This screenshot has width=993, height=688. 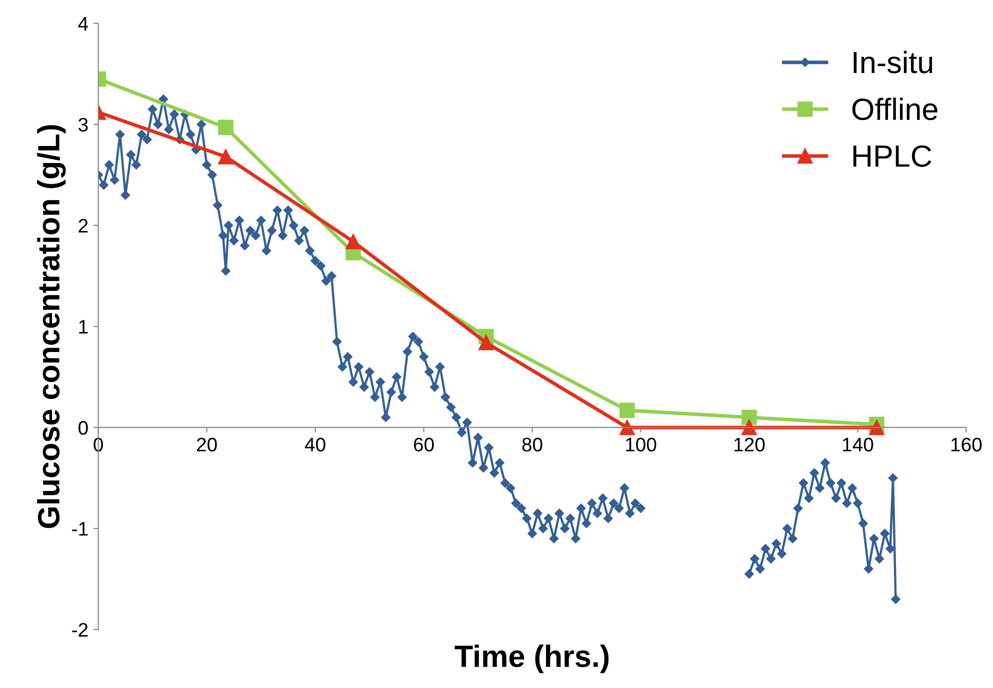 What do you see at coordinates (83, 327) in the screenshot?
I see `y-tick-label: 1` at bounding box center [83, 327].